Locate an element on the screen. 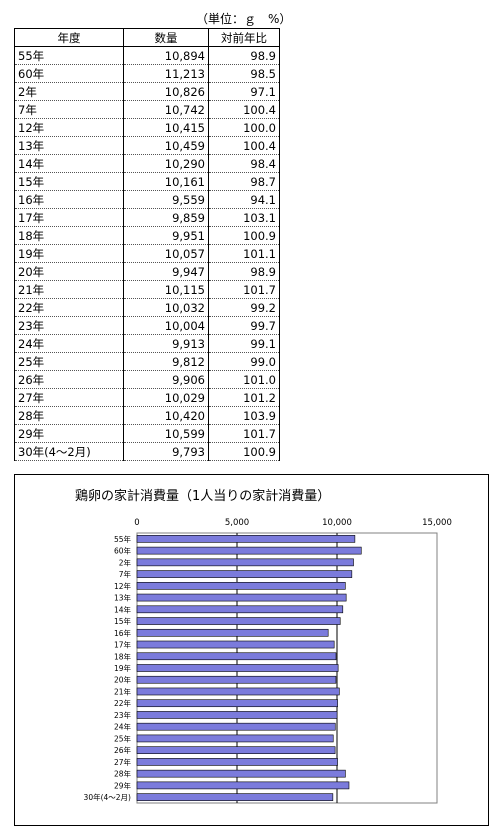 The image size is (500, 840). table-header-row: 年度 数量 対前年比 is located at coordinates (147, 37).